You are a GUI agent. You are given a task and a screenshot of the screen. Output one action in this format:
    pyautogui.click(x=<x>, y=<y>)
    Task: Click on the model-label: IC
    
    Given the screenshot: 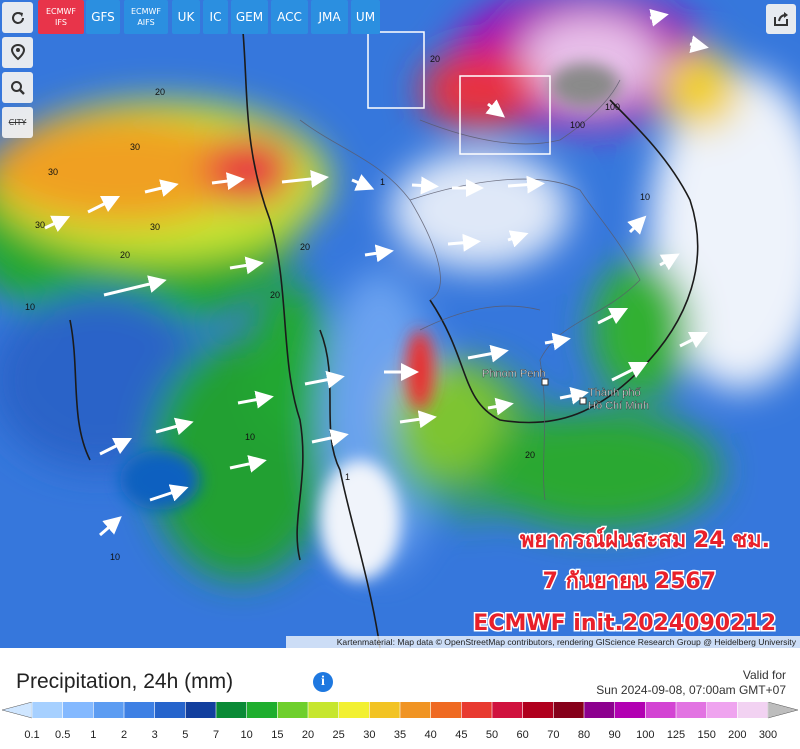 What is the action you would take?
    pyautogui.click(x=215, y=16)
    